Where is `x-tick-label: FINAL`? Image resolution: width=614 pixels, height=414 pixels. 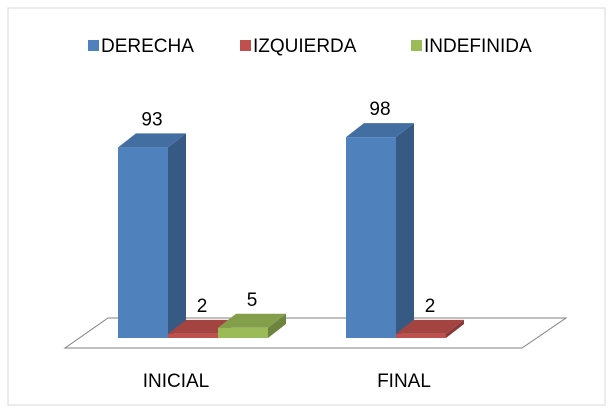 x-tick-label: FINAL is located at coordinates (404, 381).